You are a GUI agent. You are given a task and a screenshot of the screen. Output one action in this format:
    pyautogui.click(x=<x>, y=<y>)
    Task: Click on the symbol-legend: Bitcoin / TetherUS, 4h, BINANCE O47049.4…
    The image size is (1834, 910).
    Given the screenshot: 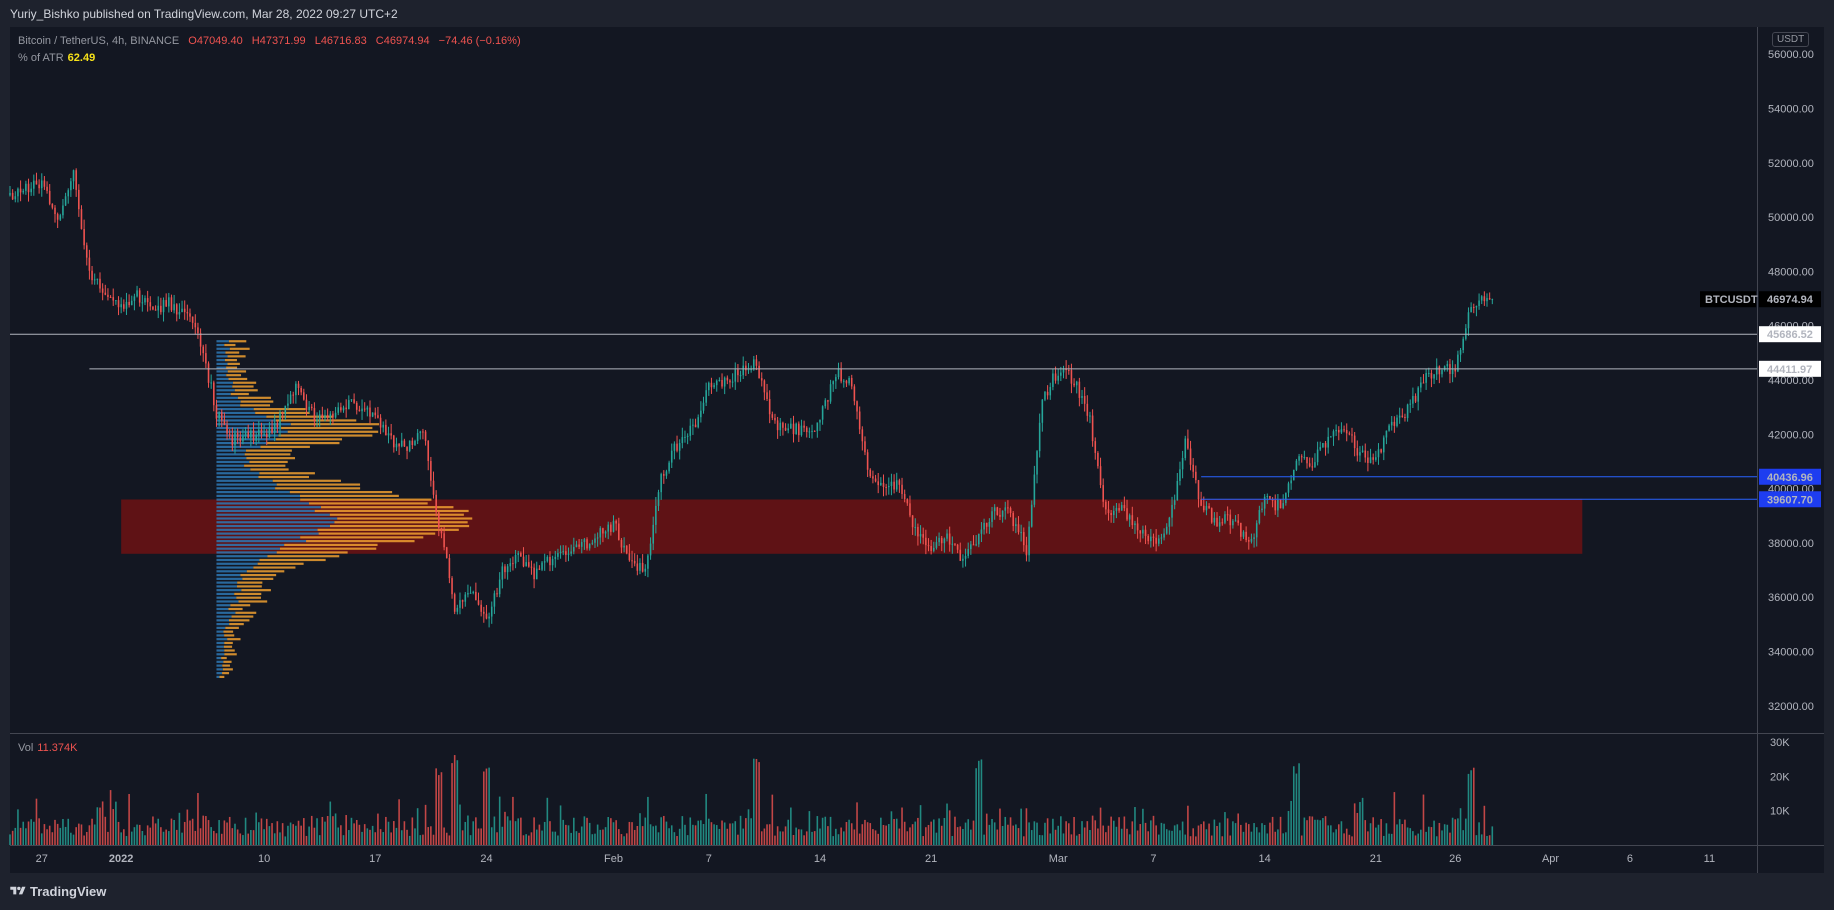 What is the action you would take?
    pyautogui.click(x=269, y=41)
    